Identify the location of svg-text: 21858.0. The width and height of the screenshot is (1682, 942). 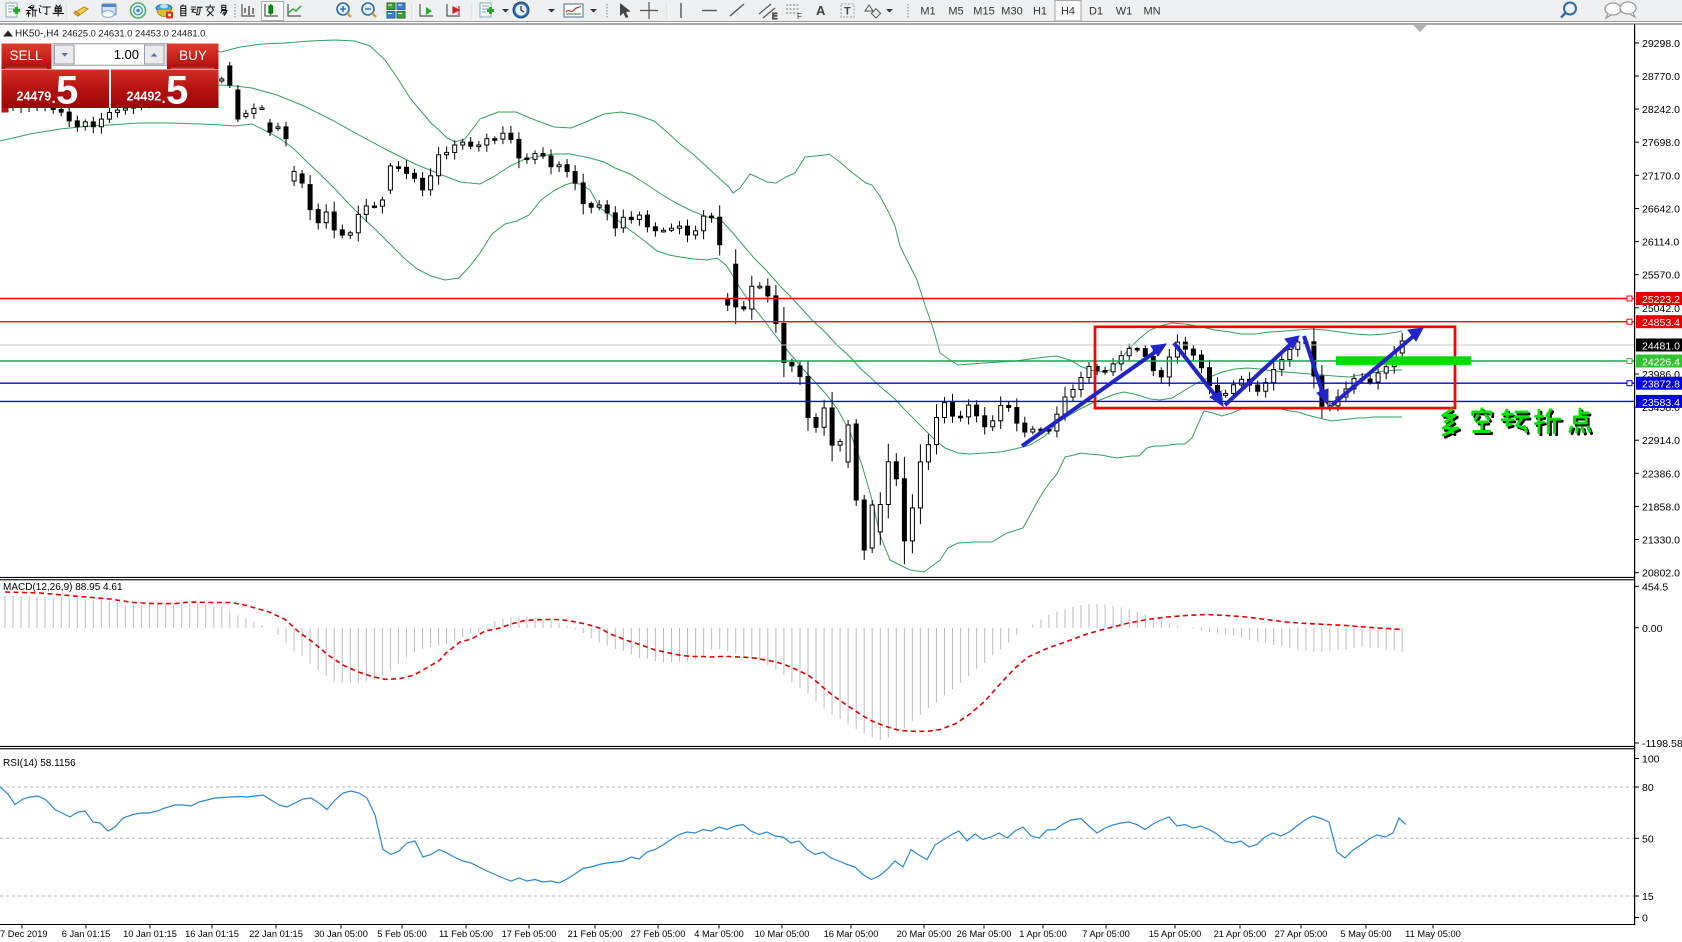
(1661, 507).